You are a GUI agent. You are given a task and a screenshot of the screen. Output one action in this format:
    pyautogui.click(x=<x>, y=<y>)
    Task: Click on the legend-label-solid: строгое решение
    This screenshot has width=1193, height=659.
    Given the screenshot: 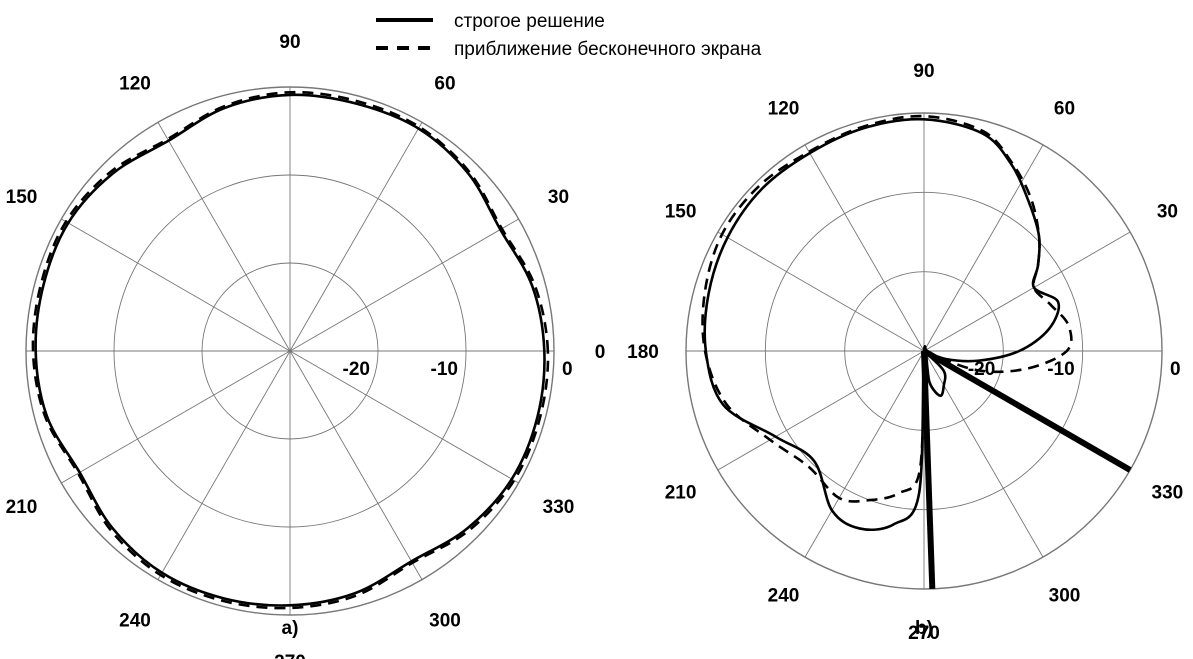 What is the action you would take?
    pyautogui.click(x=529, y=21)
    